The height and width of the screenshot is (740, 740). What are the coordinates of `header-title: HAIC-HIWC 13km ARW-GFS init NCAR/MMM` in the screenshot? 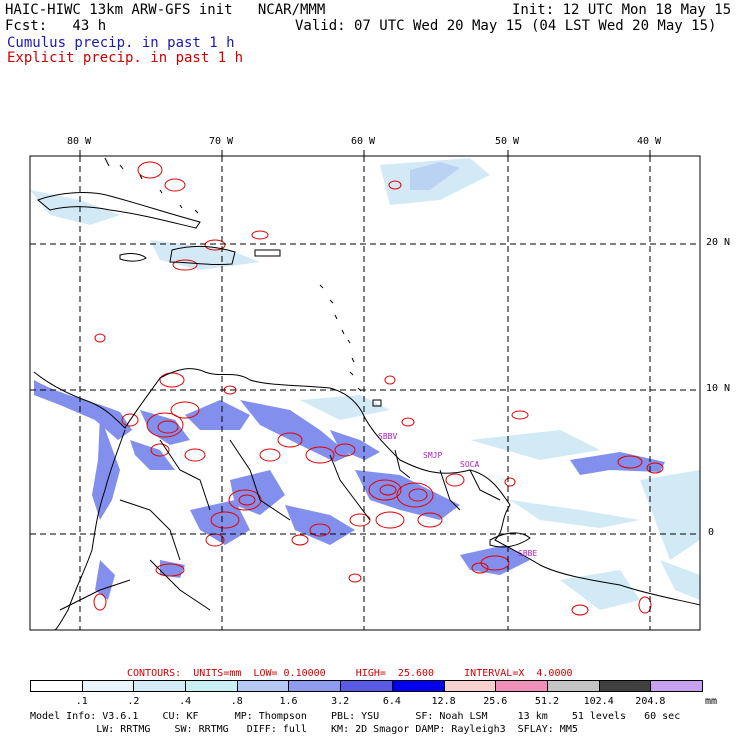 It's located at (165, 10).